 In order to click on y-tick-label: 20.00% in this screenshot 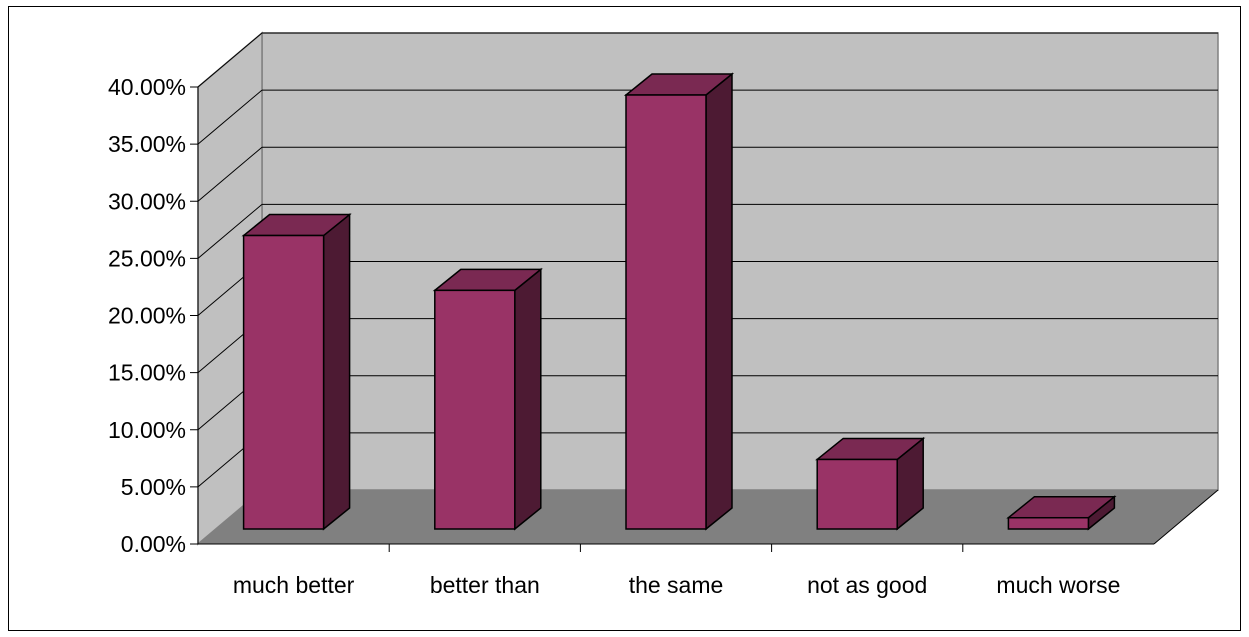, I will do `click(147, 316)`.